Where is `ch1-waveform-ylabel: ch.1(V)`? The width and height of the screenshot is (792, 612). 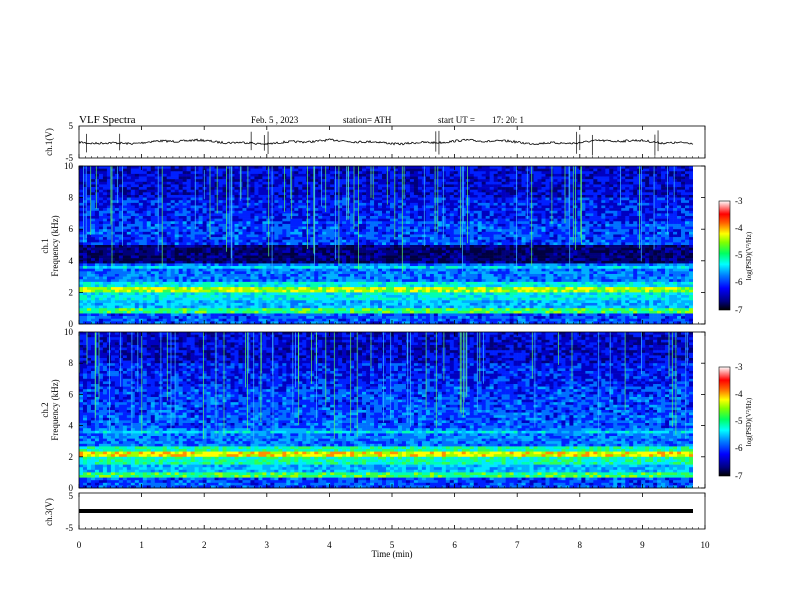
ch1-waveform-ylabel: ch.1(V) is located at coordinates (49, 142).